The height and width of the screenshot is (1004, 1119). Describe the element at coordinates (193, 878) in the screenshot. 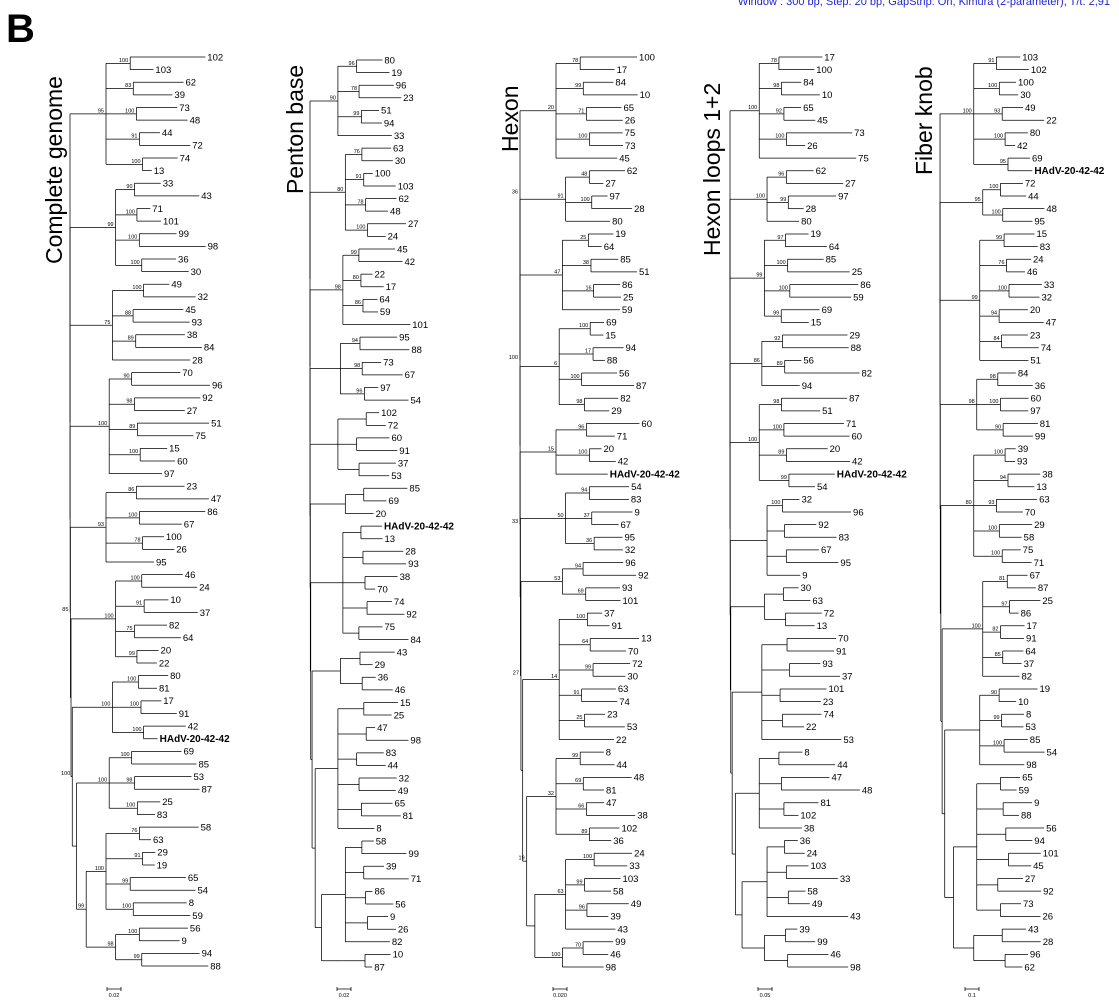

I see `leaf-label: 65` at that location.